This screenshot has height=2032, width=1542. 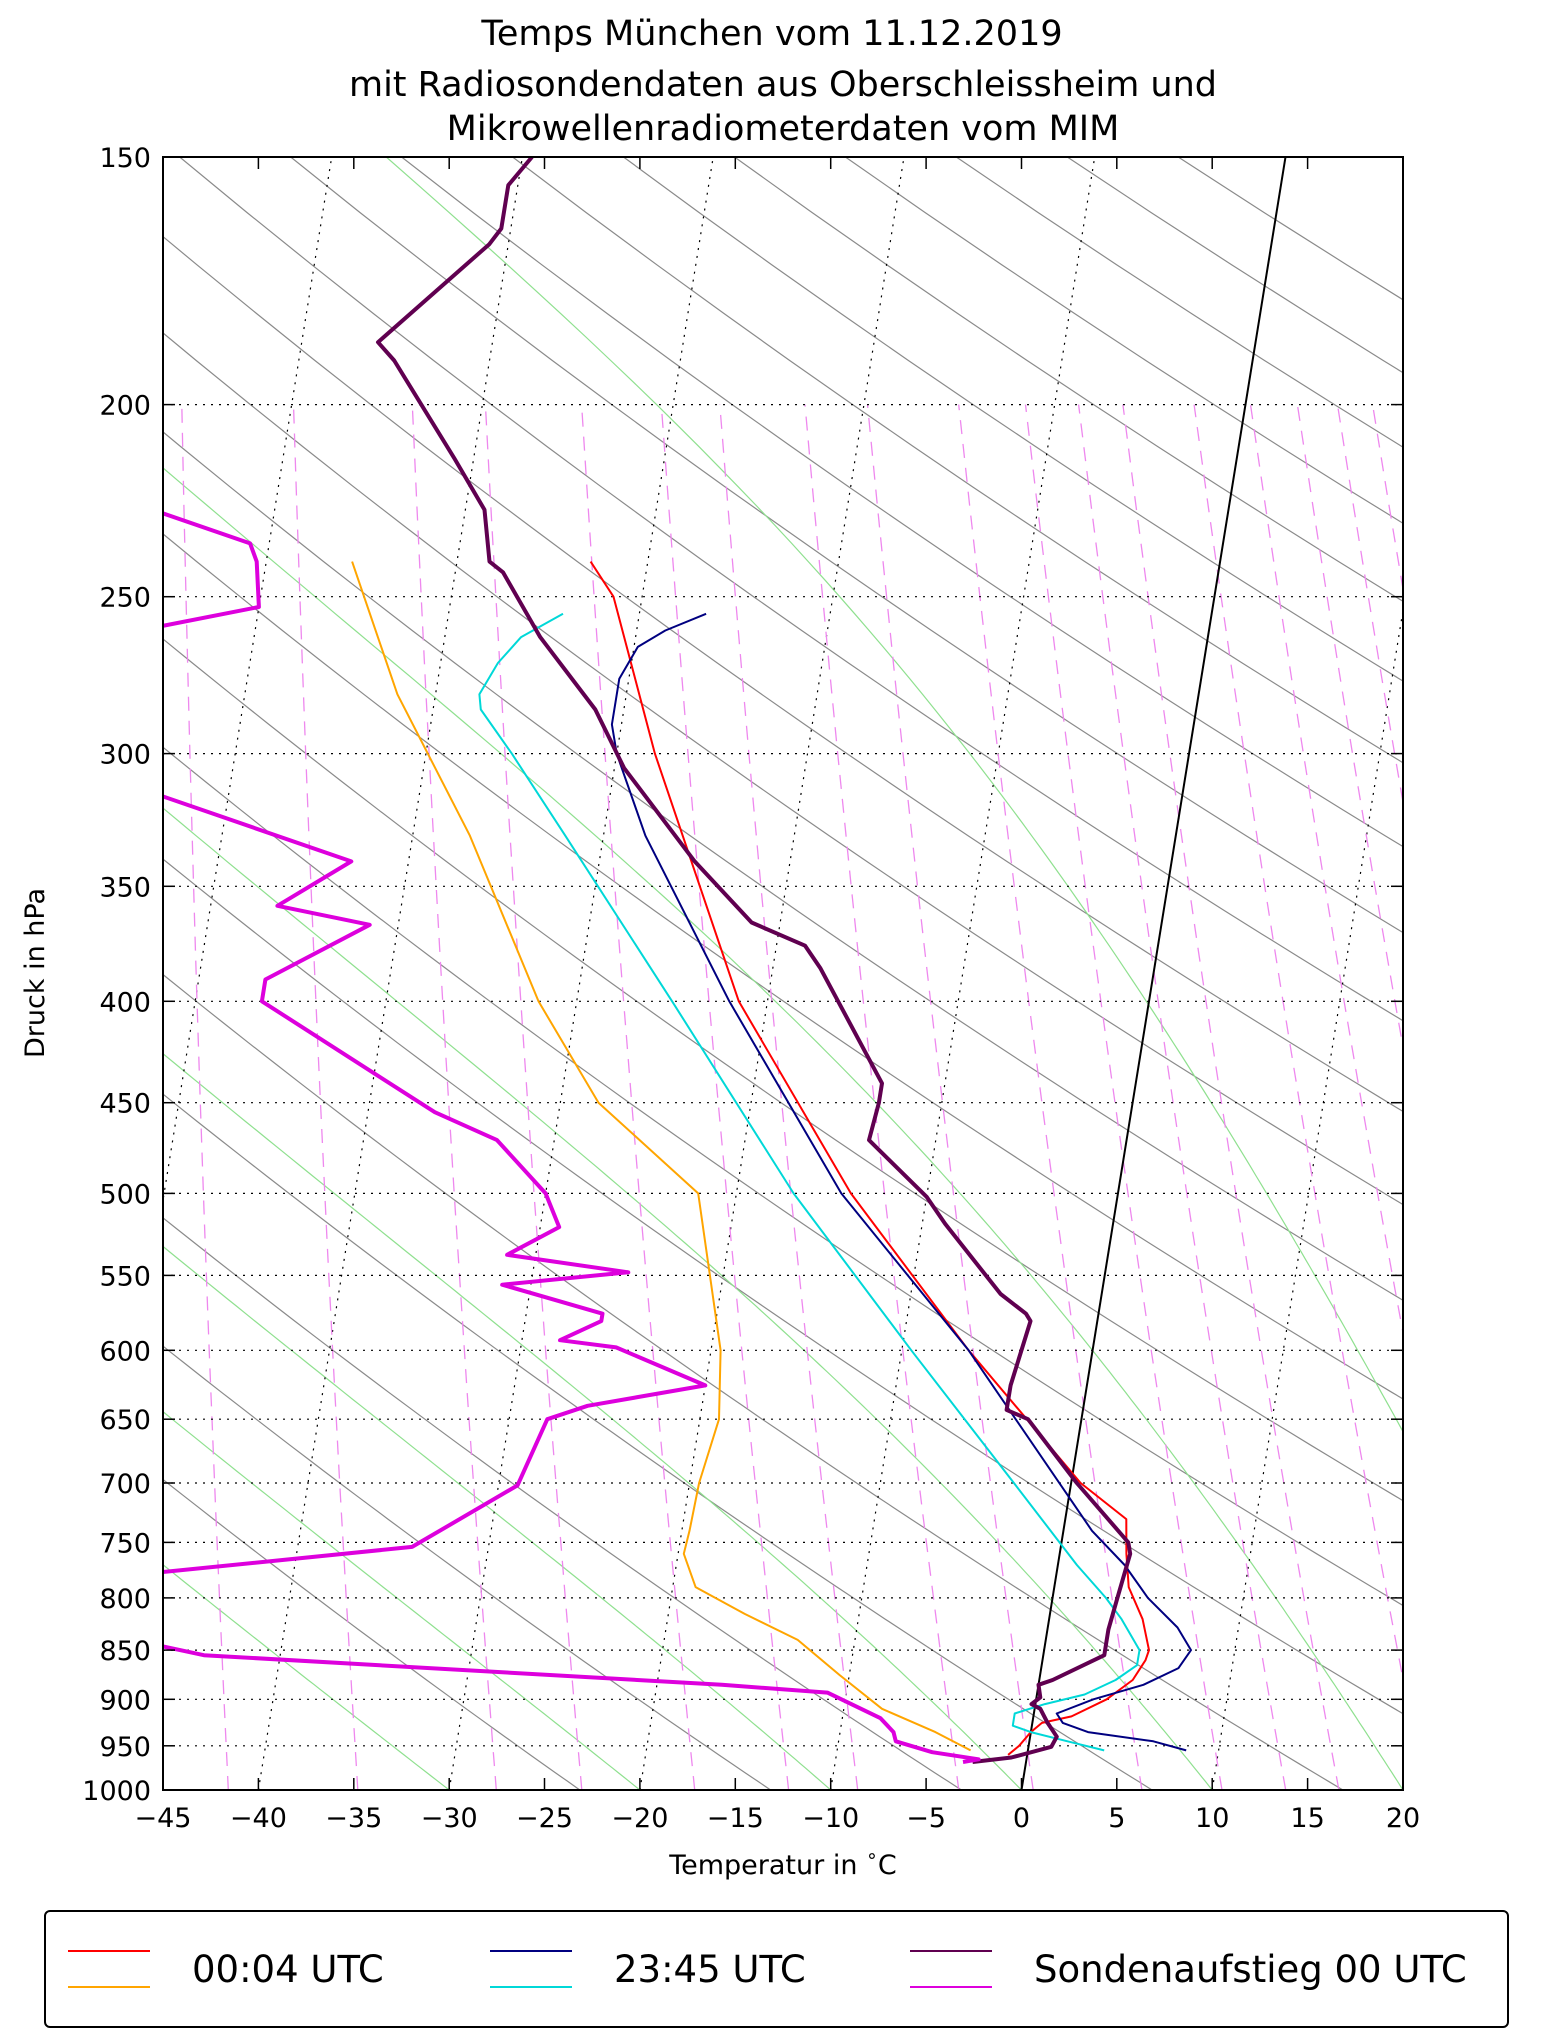 I want to click on y-tick-label: 950, so click(x=125, y=1747).